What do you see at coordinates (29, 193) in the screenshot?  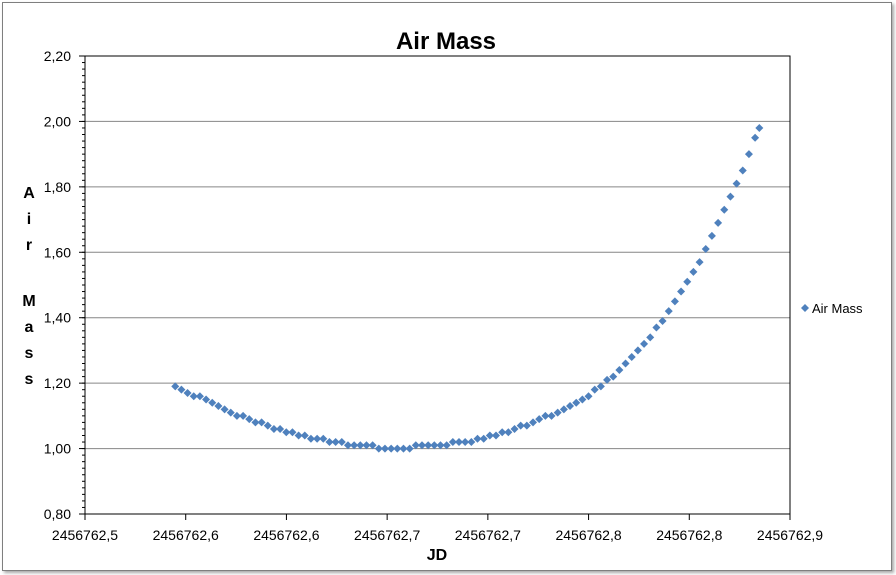 I see `y-axis-title-letter: A` at bounding box center [29, 193].